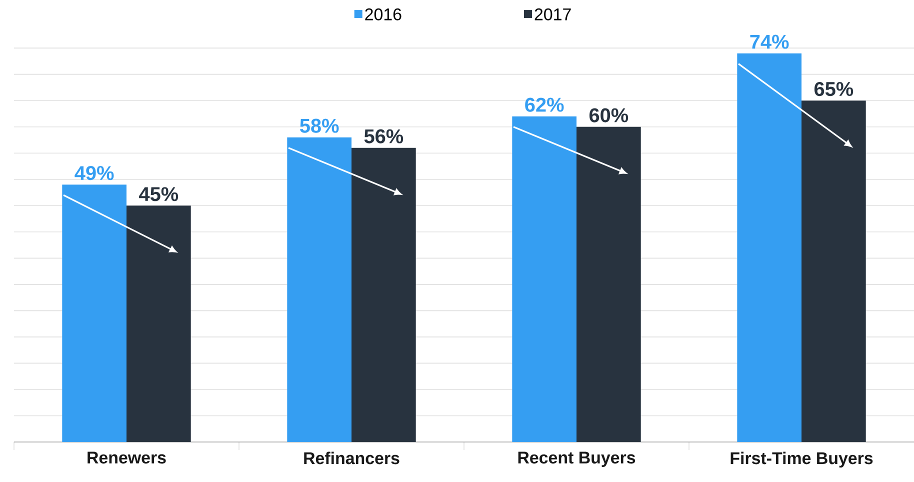 The image size is (914, 482). I want to click on data-label: 62%, so click(544, 105).